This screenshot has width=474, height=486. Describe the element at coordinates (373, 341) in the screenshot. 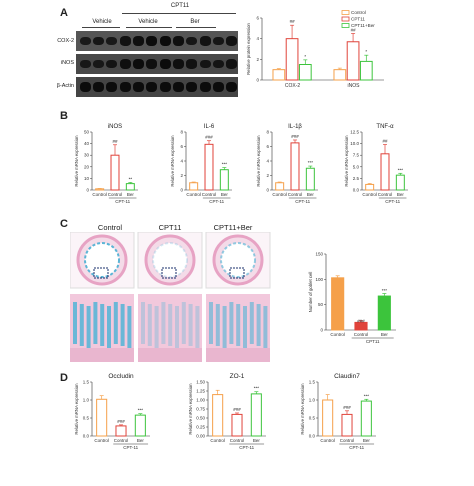

I see `group-label: CPT11` at that location.